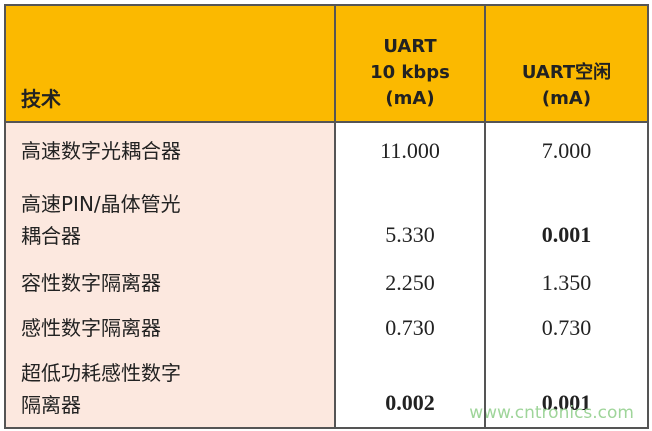 This screenshot has height=431, width=652. I want to click on header-cell: UART空闲 (mA), so click(566, 63).